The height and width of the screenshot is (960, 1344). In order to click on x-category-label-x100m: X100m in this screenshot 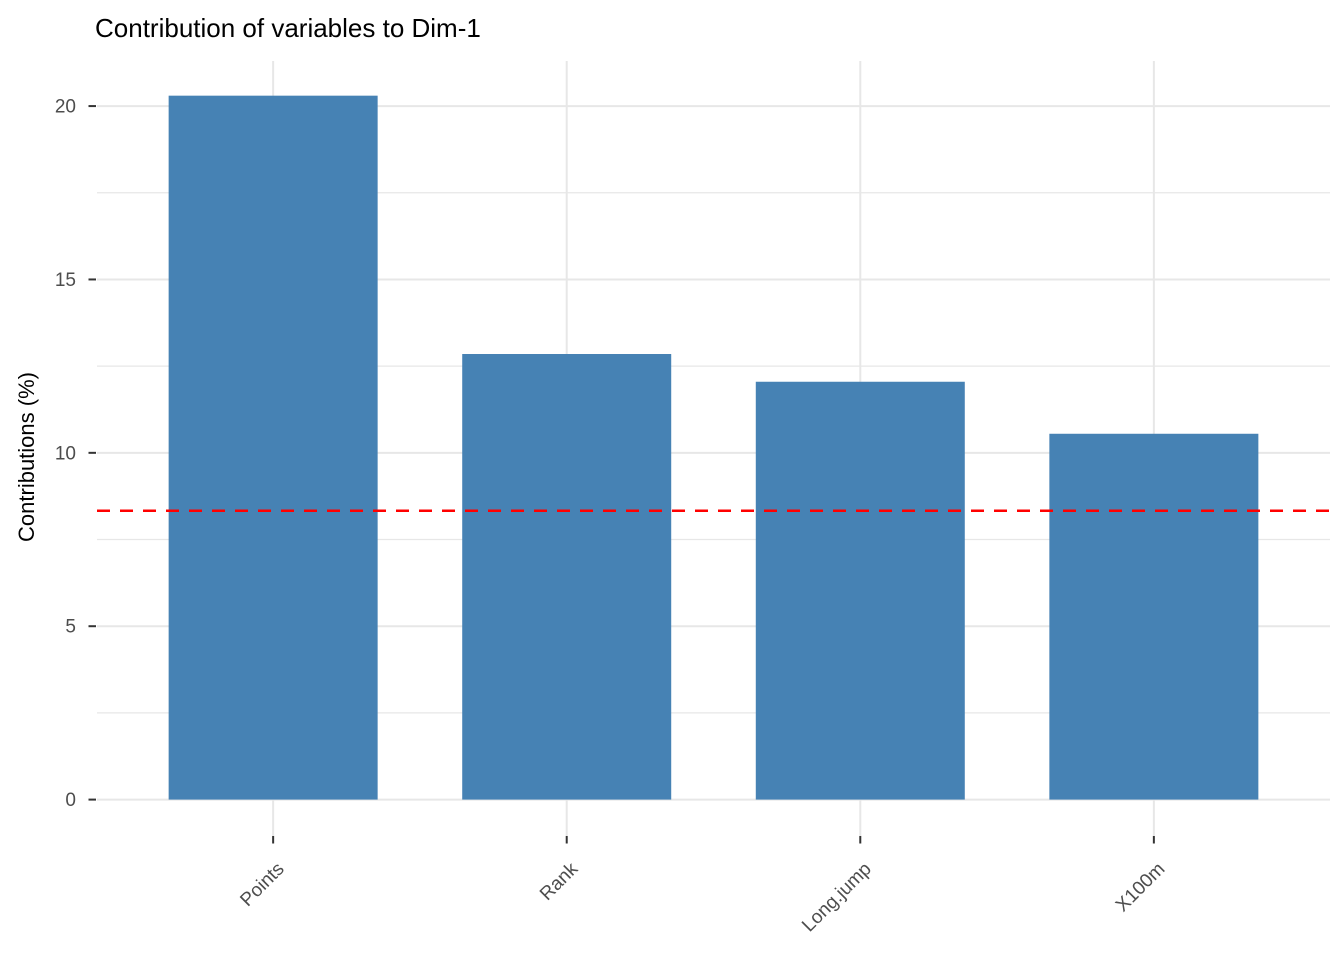, I will do `click(1140, 887)`.